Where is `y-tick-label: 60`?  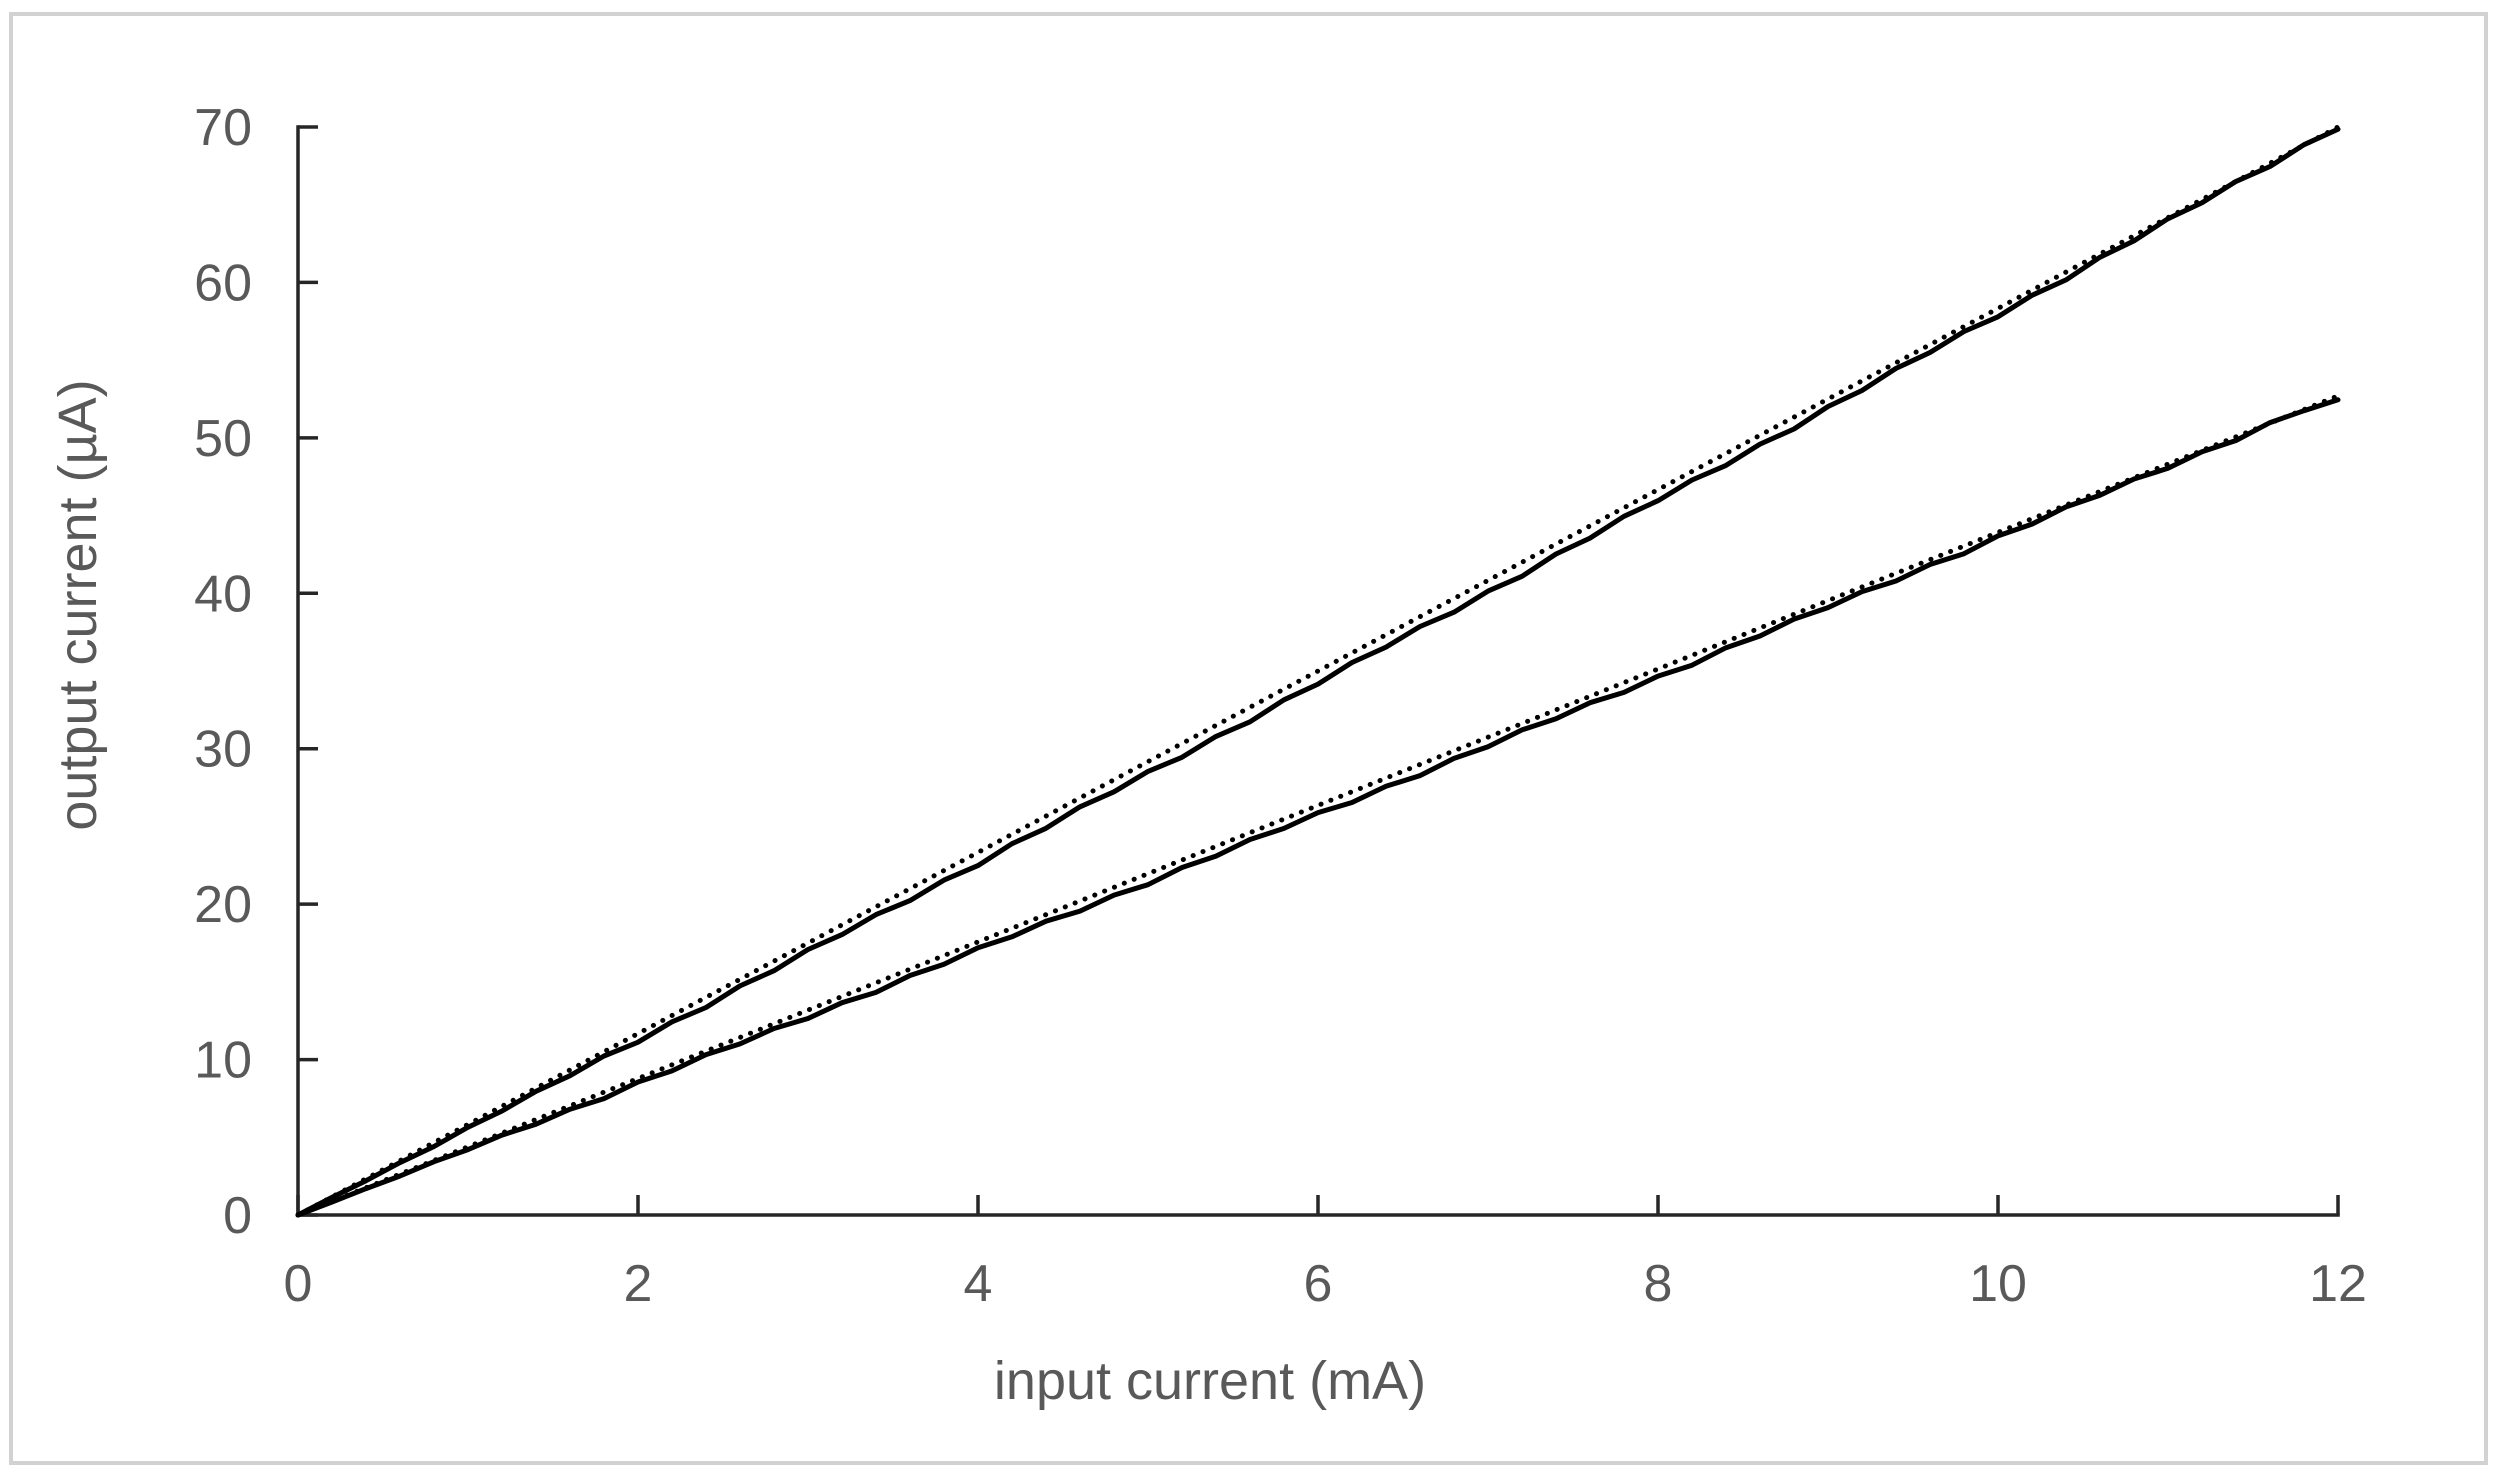
y-tick-label: 60 is located at coordinates (223, 283).